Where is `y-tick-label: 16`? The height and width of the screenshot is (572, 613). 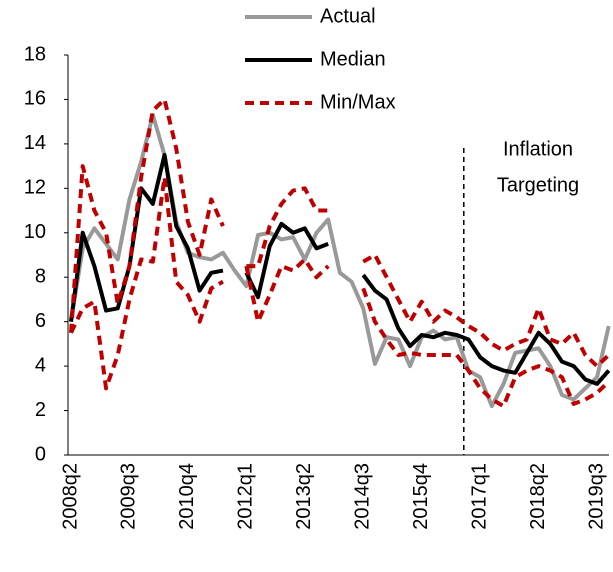 y-tick-label: 16 is located at coordinates (35, 99).